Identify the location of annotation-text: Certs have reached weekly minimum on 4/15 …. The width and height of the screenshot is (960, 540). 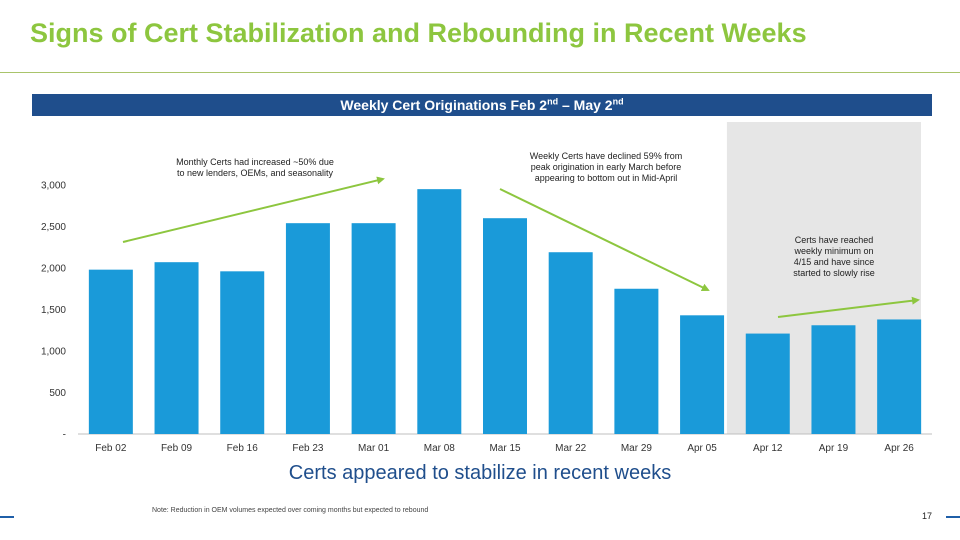
(834, 256).